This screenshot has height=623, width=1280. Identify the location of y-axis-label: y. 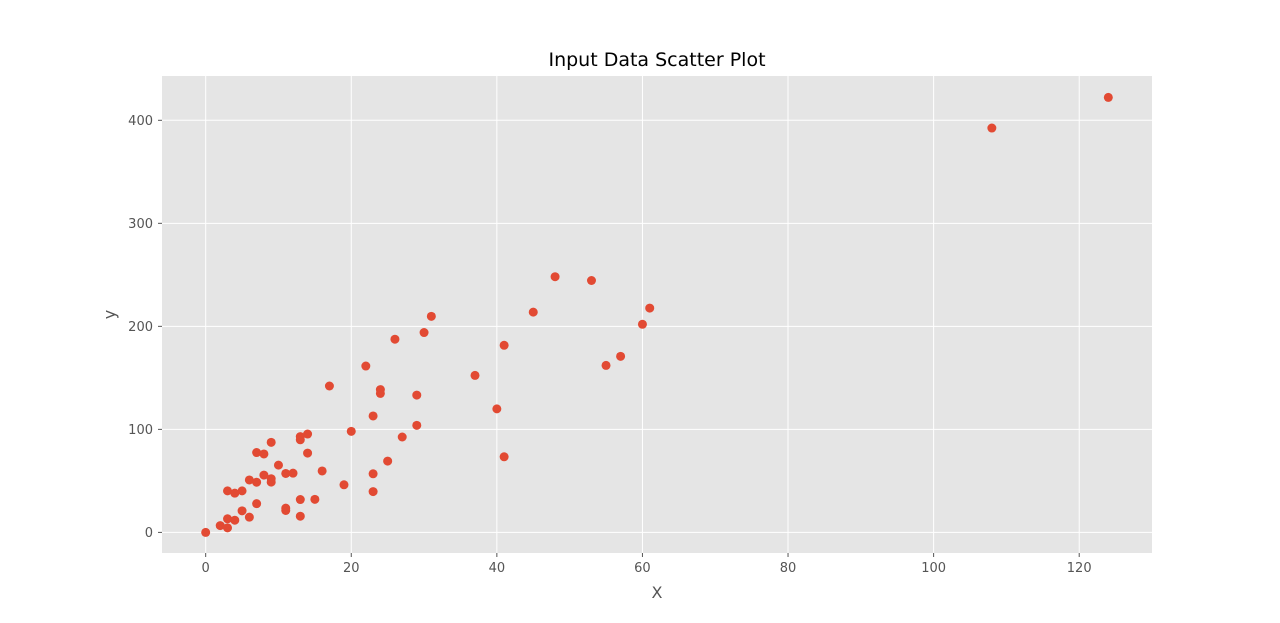
(109, 314).